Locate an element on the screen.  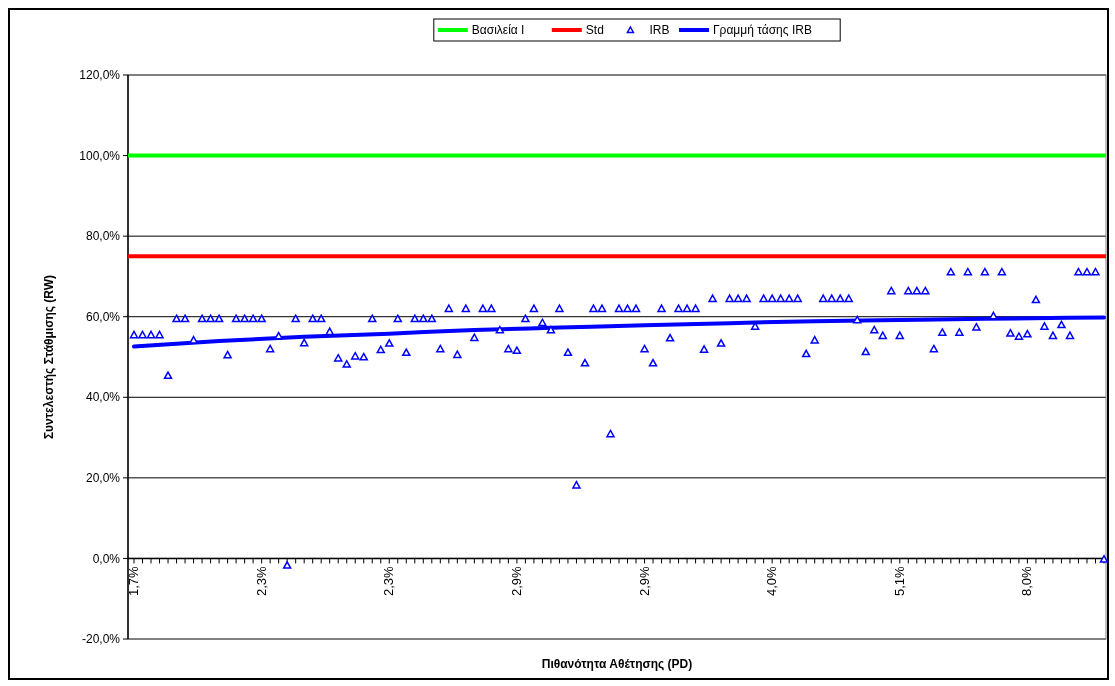
y-tick-label: 120,0% is located at coordinates (100, 75).